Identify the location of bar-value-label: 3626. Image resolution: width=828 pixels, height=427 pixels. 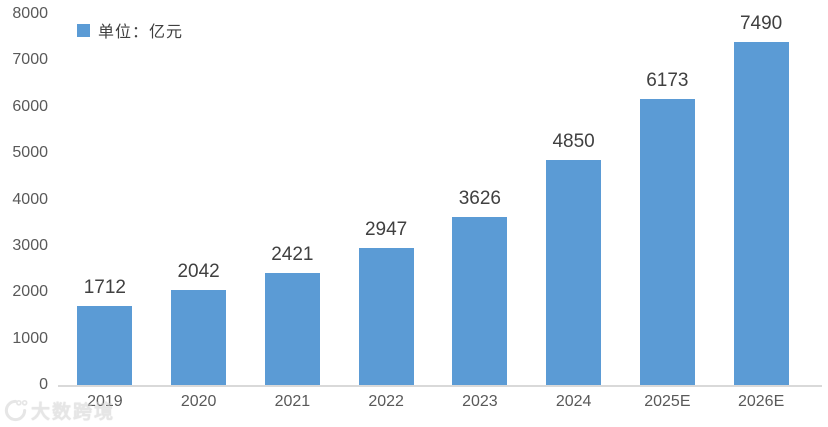
(480, 198).